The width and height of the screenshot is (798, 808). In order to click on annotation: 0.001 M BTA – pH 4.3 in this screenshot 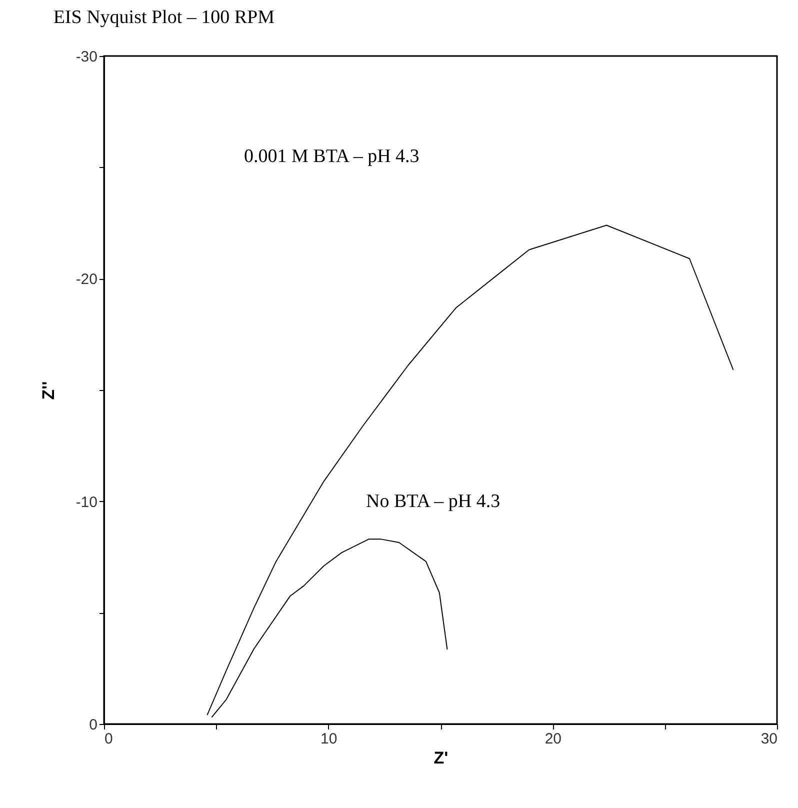, I will do `click(332, 156)`.